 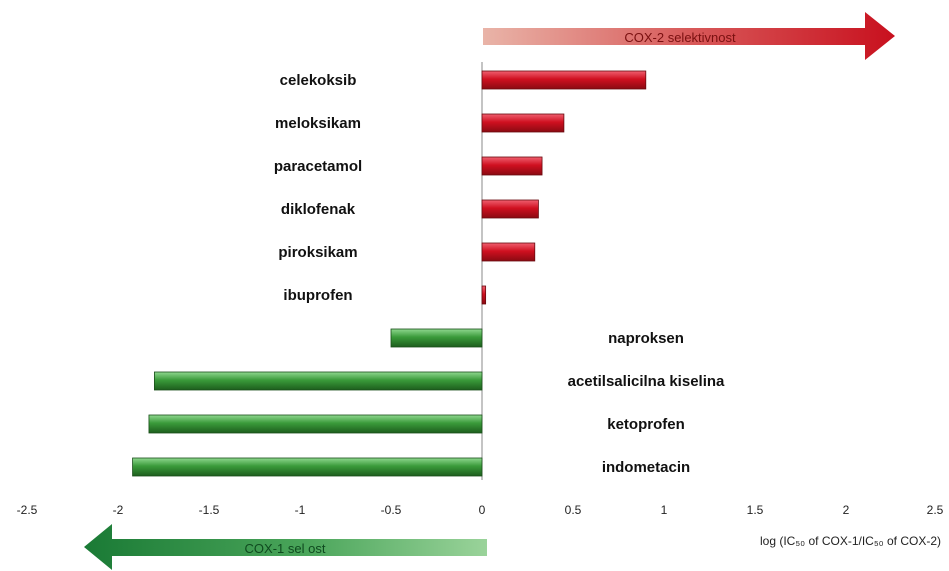 What do you see at coordinates (317, 252) in the screenshot?
I see `category-label: piroksikam` at bounding box center [317, 252].